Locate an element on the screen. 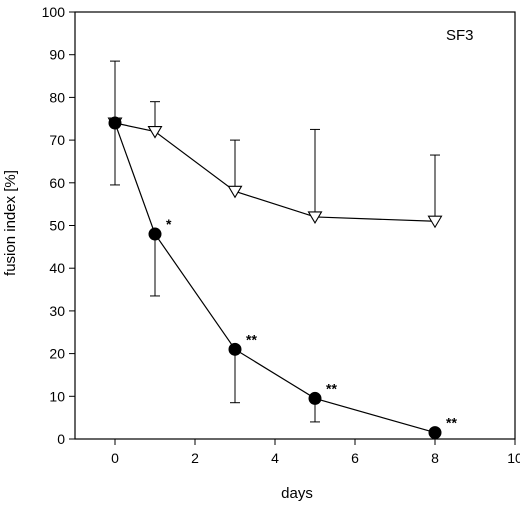  y-tick-label: 80 is located at coordinates (57, 97).